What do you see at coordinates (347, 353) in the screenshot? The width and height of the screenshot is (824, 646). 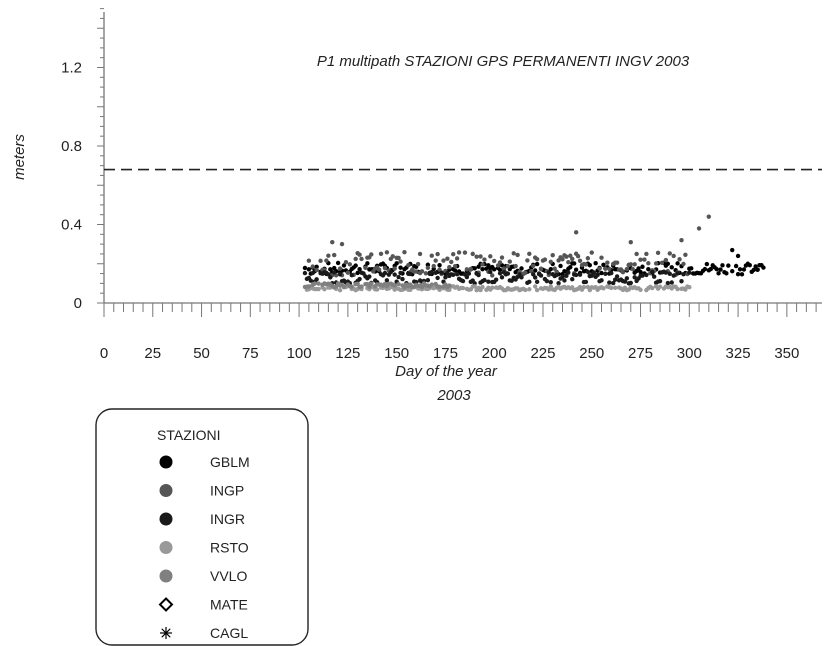 I see `x-tick-label: 125` at bounding box center [347, 353].